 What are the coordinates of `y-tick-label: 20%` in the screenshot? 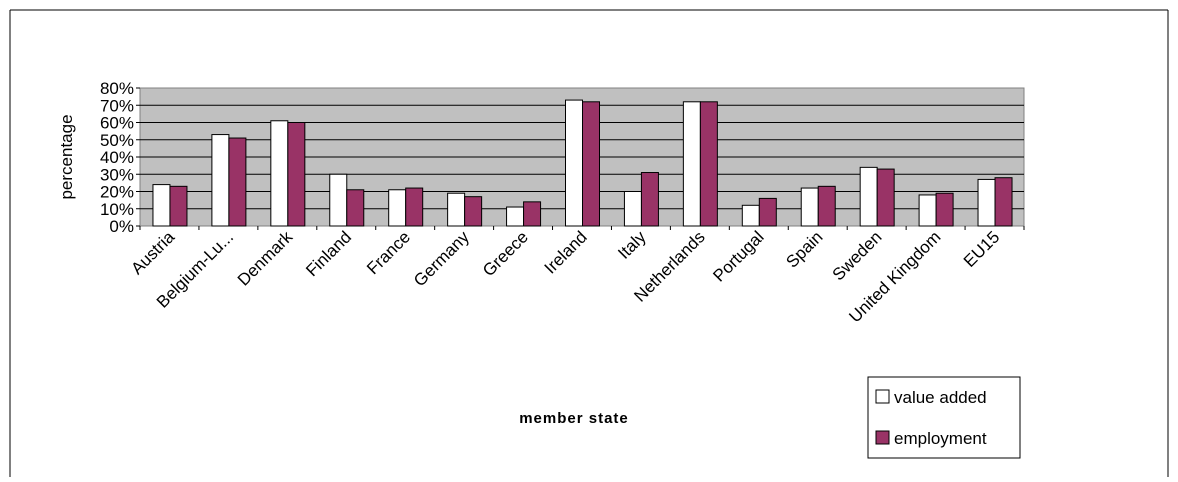 It's located at (117, 192).